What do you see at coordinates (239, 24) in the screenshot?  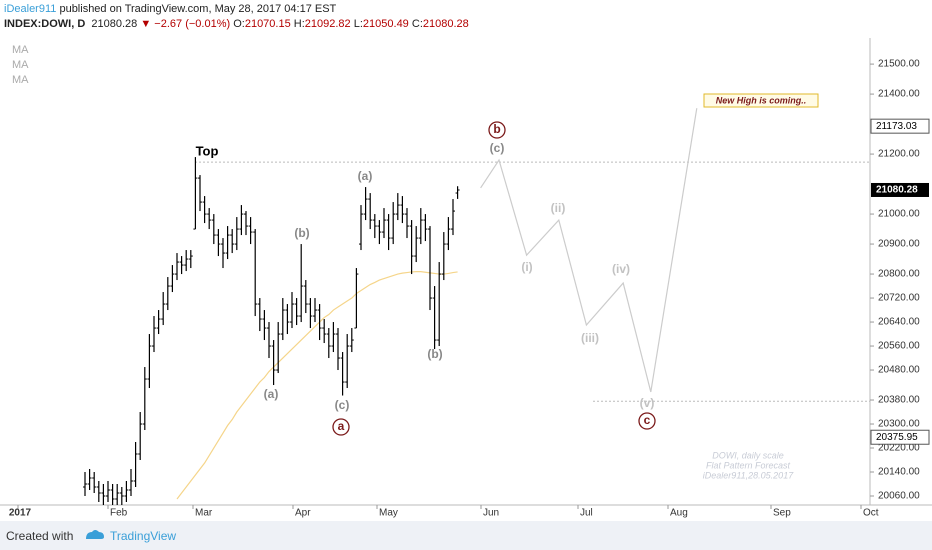 I see `open-label: O:` at bounding box center [239, 24].